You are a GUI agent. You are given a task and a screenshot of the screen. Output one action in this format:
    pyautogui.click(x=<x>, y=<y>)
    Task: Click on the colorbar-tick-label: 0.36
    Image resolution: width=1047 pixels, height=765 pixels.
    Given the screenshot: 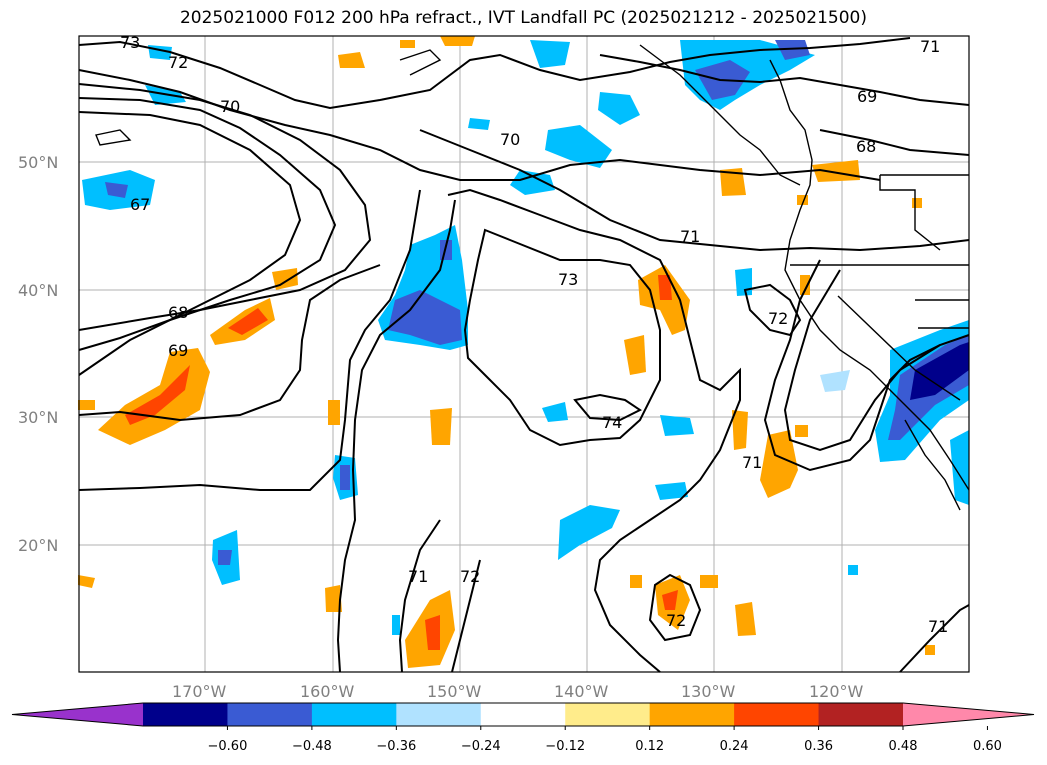 What is the action you would take?
    pyautogui.click(x=818, y=746)
    